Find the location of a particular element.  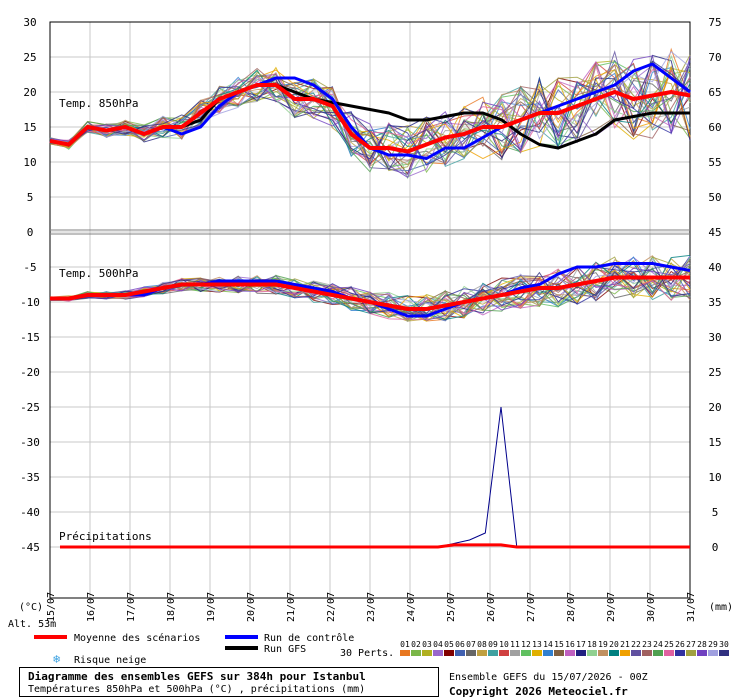

x-date-label: 29/07 is located at coordinates (611, 607).